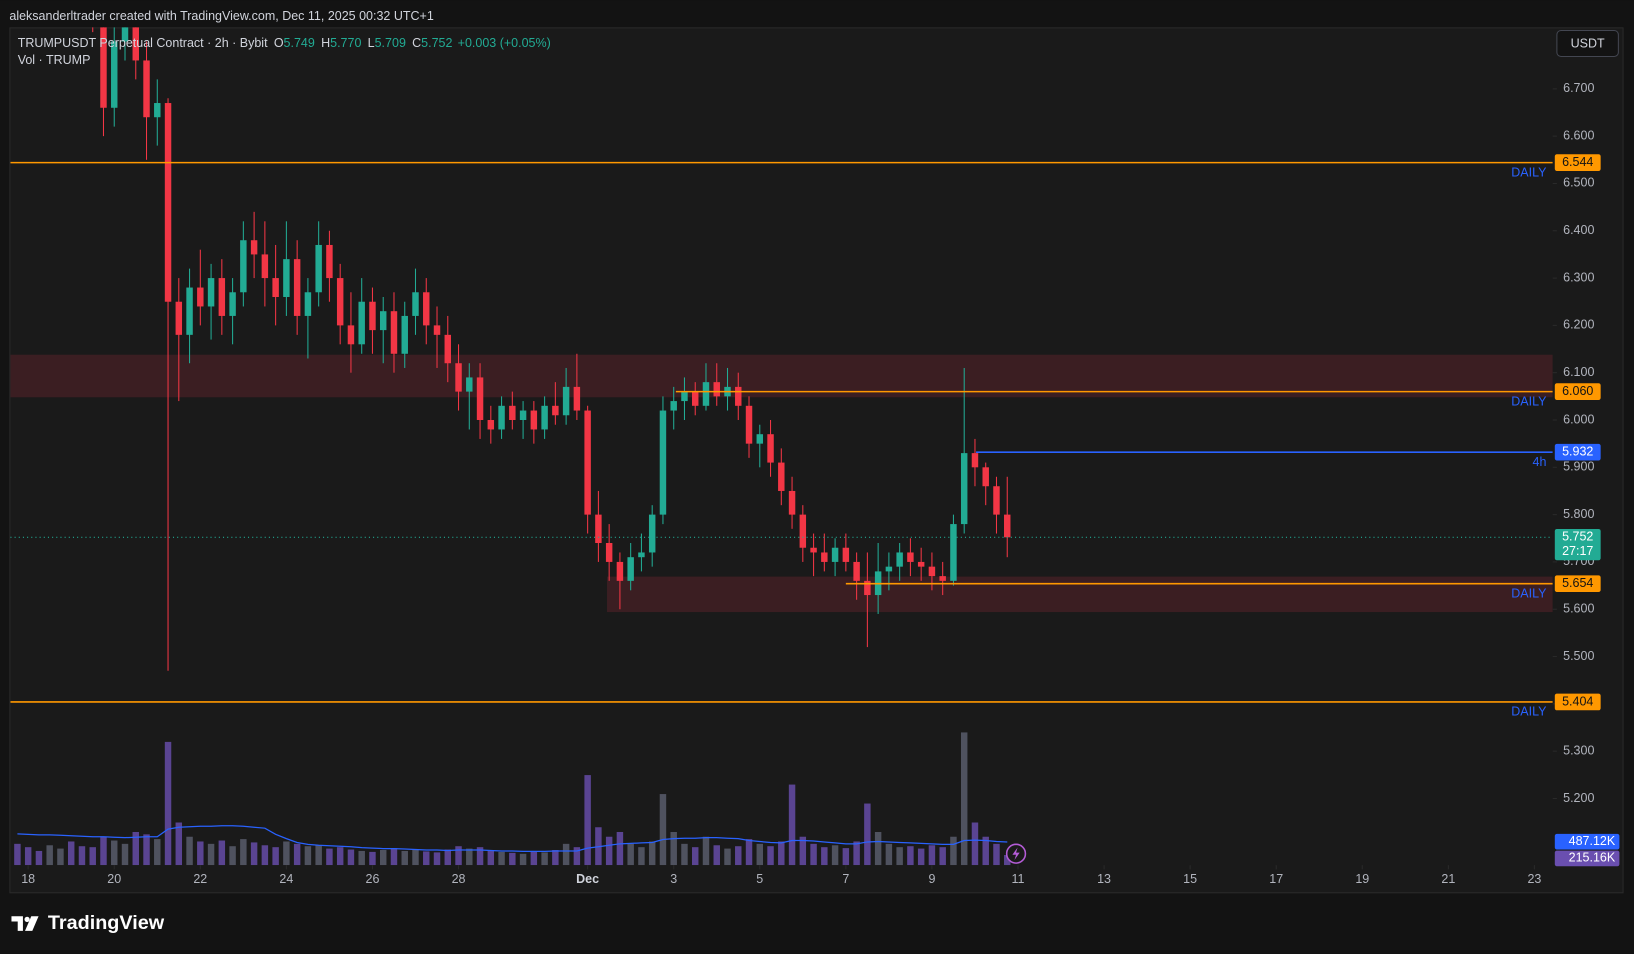 The image size is (1634, 954). I want to click on currency-label: USDT, so click(1588, 43).